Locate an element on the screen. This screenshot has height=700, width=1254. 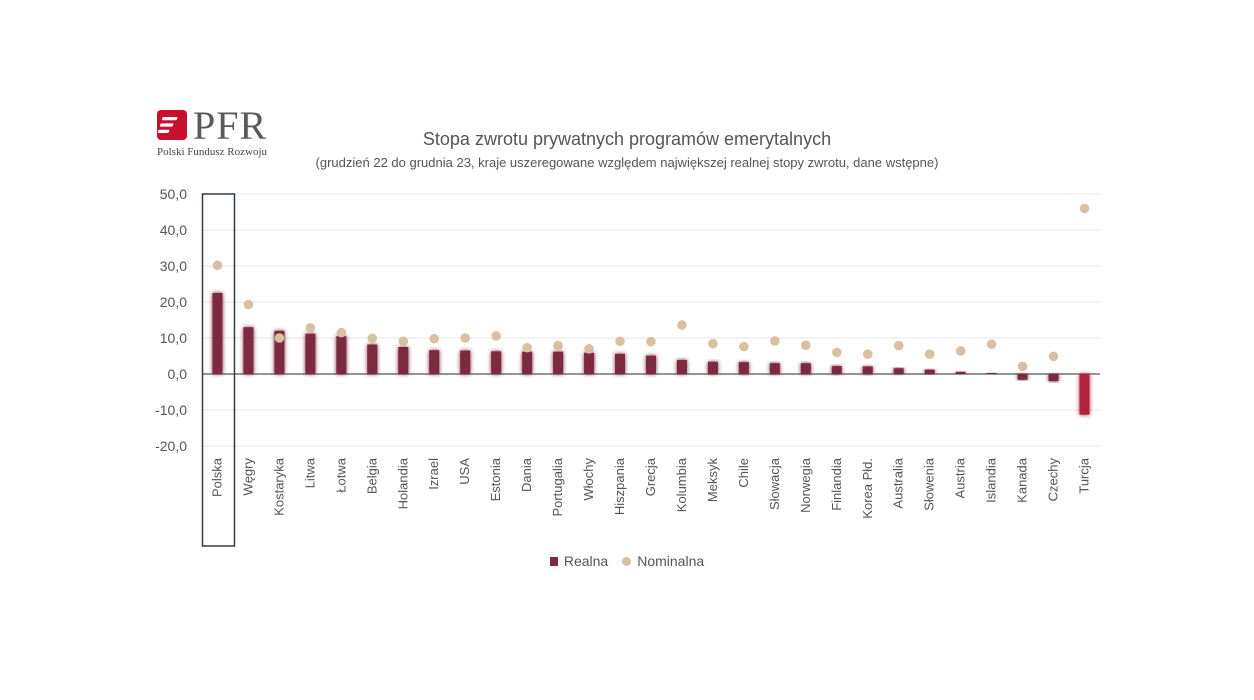
x-category-label: Norwegia is located at coordinates (805, 485).